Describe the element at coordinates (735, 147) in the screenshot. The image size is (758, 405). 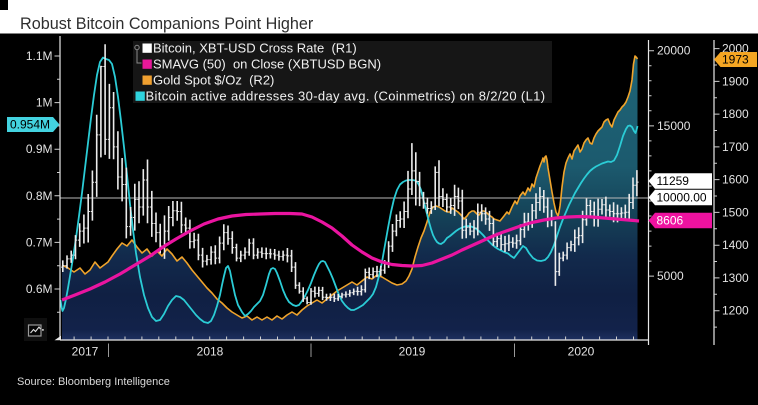
I see `svg-text: 1700` at that location.